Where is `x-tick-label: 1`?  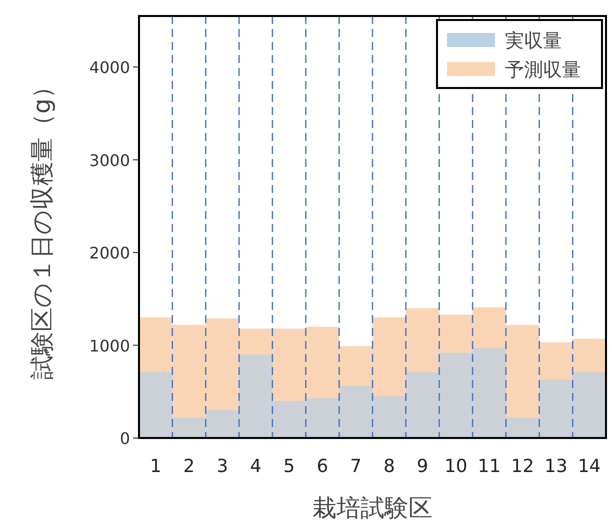
x-tick-label: 1 is located at coordinates (156, 466).